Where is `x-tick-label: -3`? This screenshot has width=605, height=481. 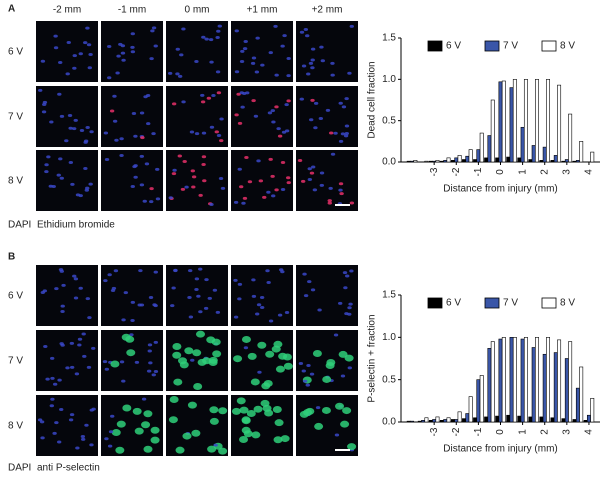
x-tick-label: -3 is located at coordinates (434, 431).